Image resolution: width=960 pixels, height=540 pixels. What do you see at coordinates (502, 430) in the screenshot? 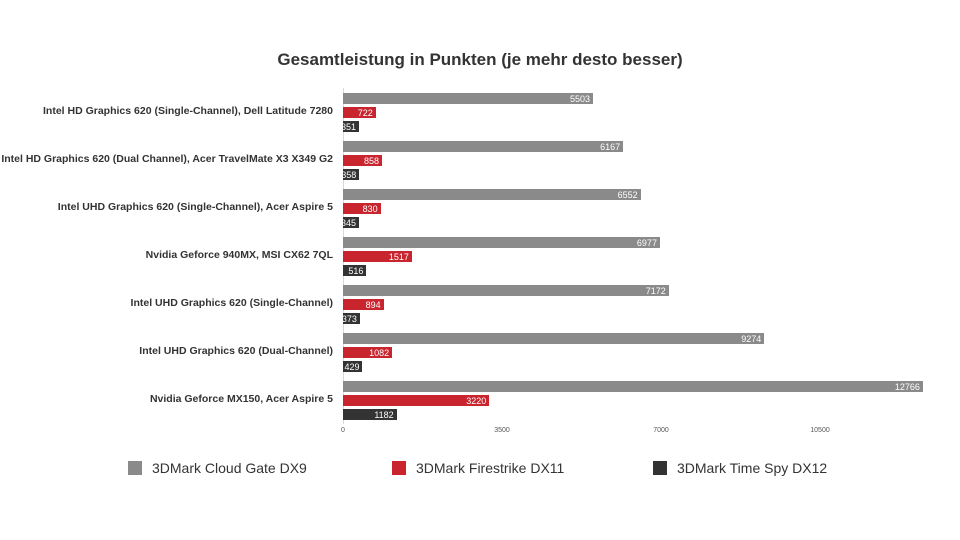
I see `x-tick-label: 3500` at bounding box center [502, 430].